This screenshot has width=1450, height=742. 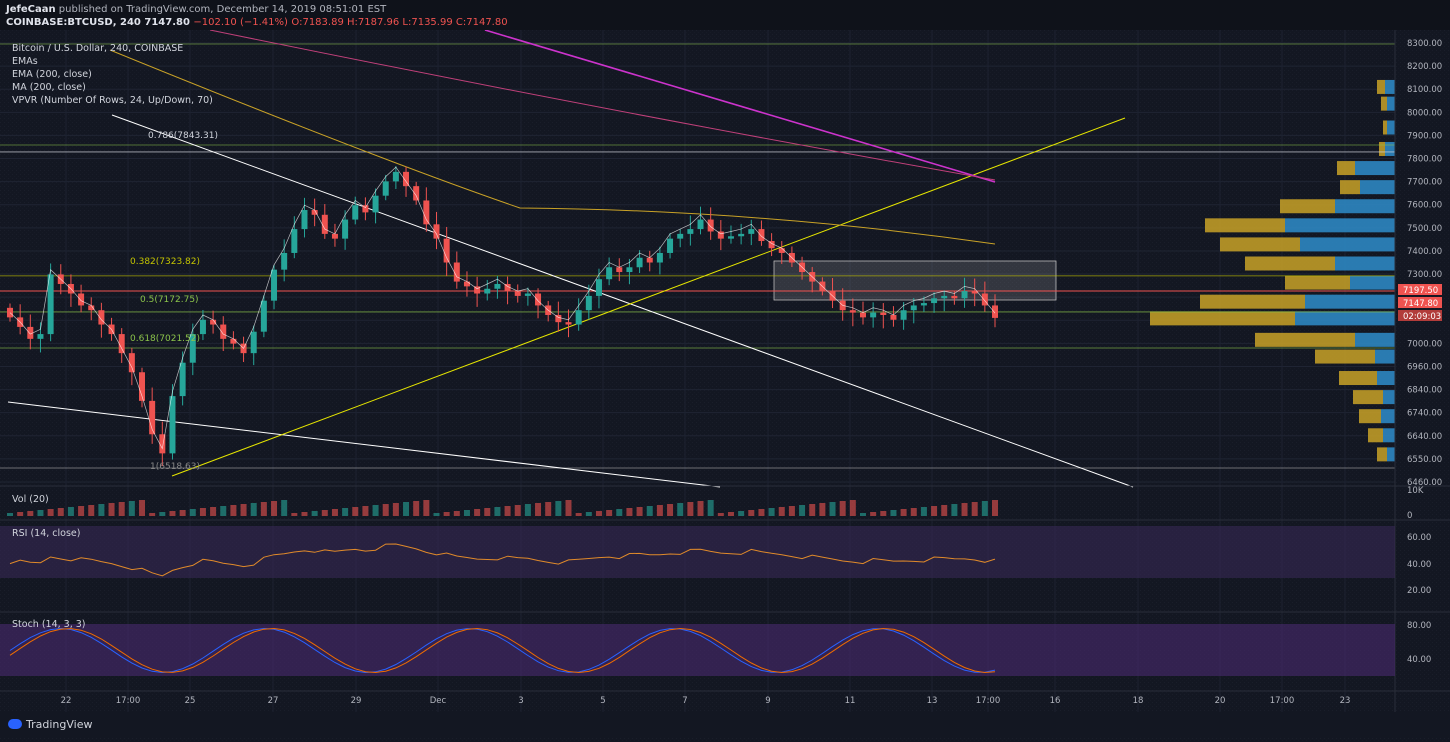 I want to click on stoch-k-line, so click(x=502, y=650).